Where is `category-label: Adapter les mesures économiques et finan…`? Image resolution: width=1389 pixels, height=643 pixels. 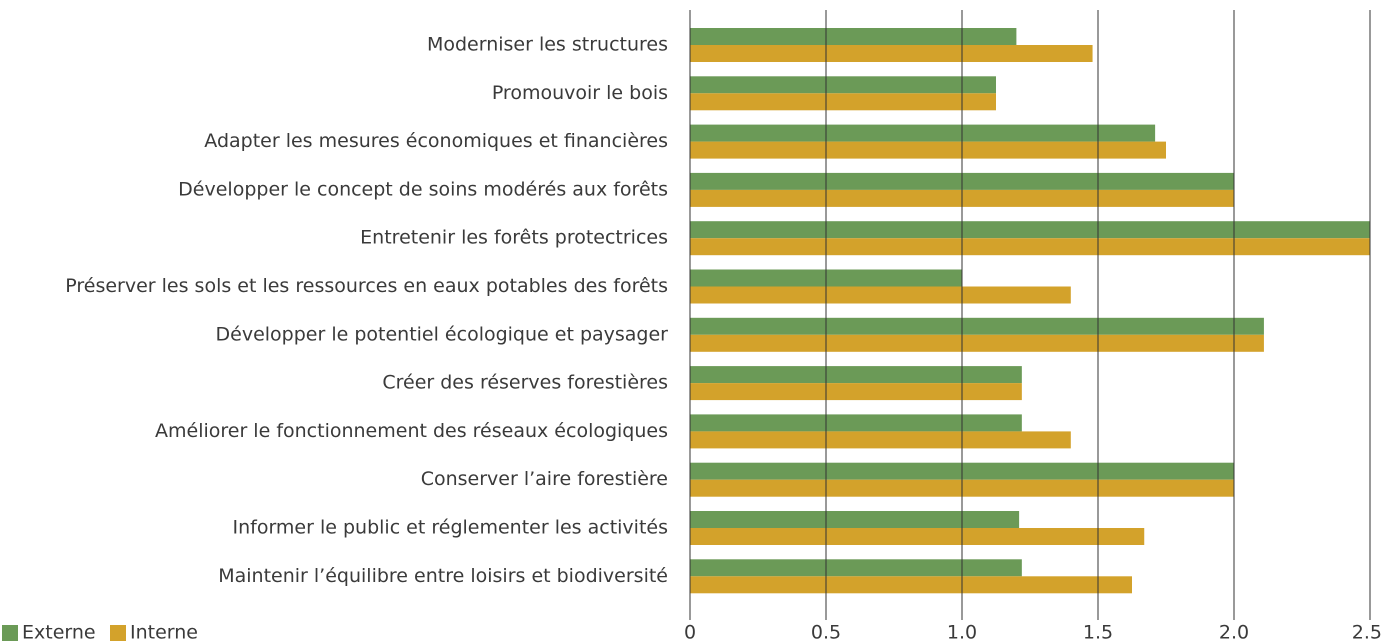
category-label: Adapter les mesures économiques et finan… is located at coordinates (436, 141).